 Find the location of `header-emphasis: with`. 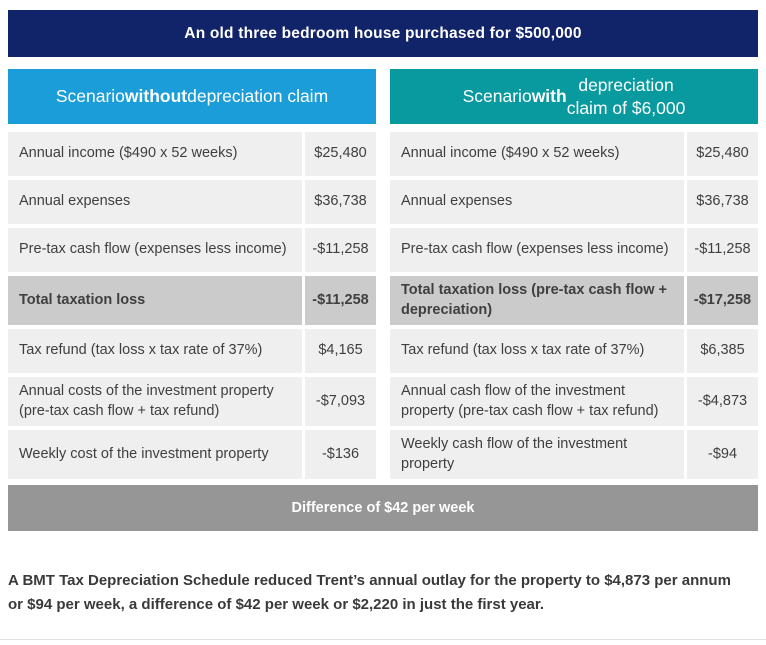

header-emphasis: with is located at coordinates (549, 96).